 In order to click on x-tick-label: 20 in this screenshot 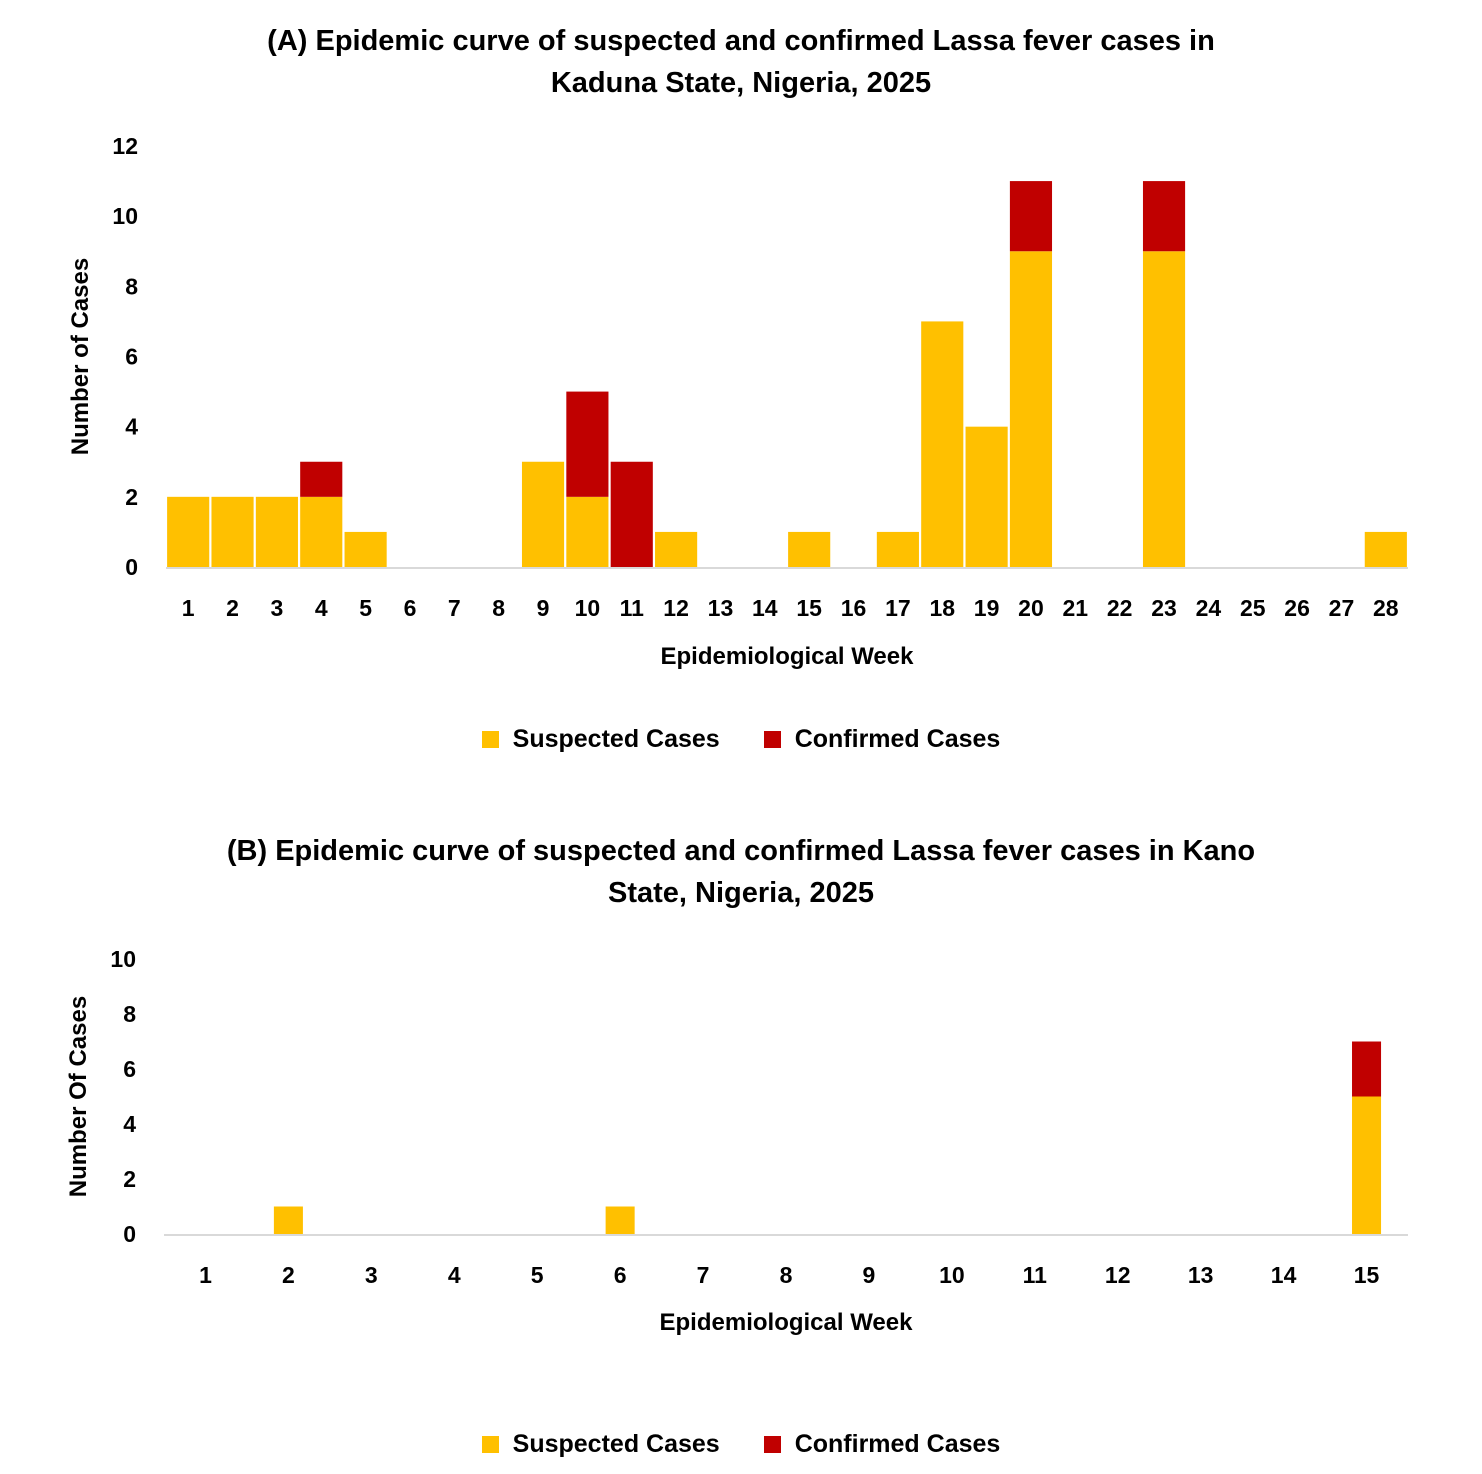, I will do `click(1031, 608)`.